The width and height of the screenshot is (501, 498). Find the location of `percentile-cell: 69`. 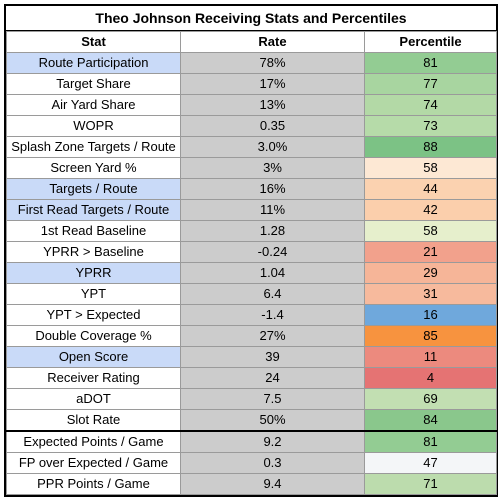

percentile-cell: 69 is located at coordinates (430, 399).